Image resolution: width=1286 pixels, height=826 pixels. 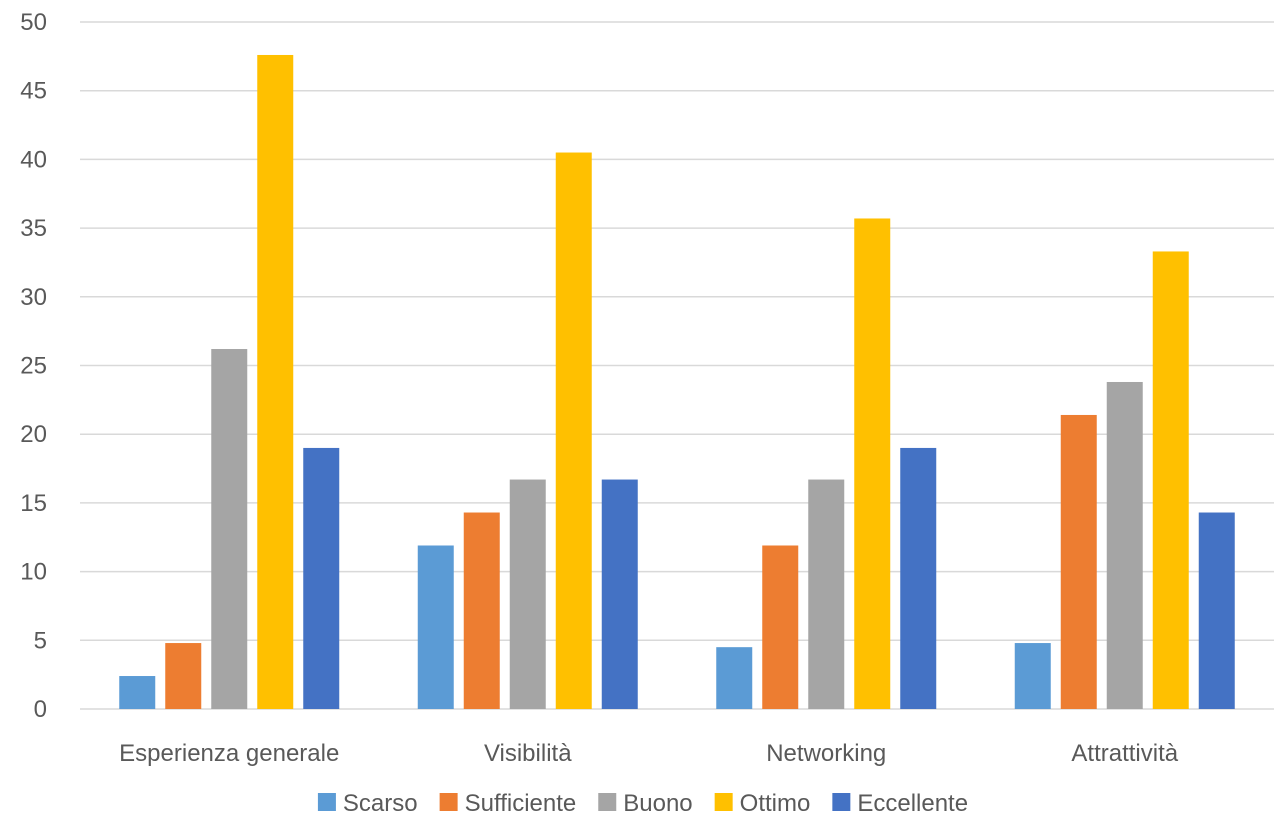 I want to click on legend-swatch-ottimo, so click(x=723, y=802).